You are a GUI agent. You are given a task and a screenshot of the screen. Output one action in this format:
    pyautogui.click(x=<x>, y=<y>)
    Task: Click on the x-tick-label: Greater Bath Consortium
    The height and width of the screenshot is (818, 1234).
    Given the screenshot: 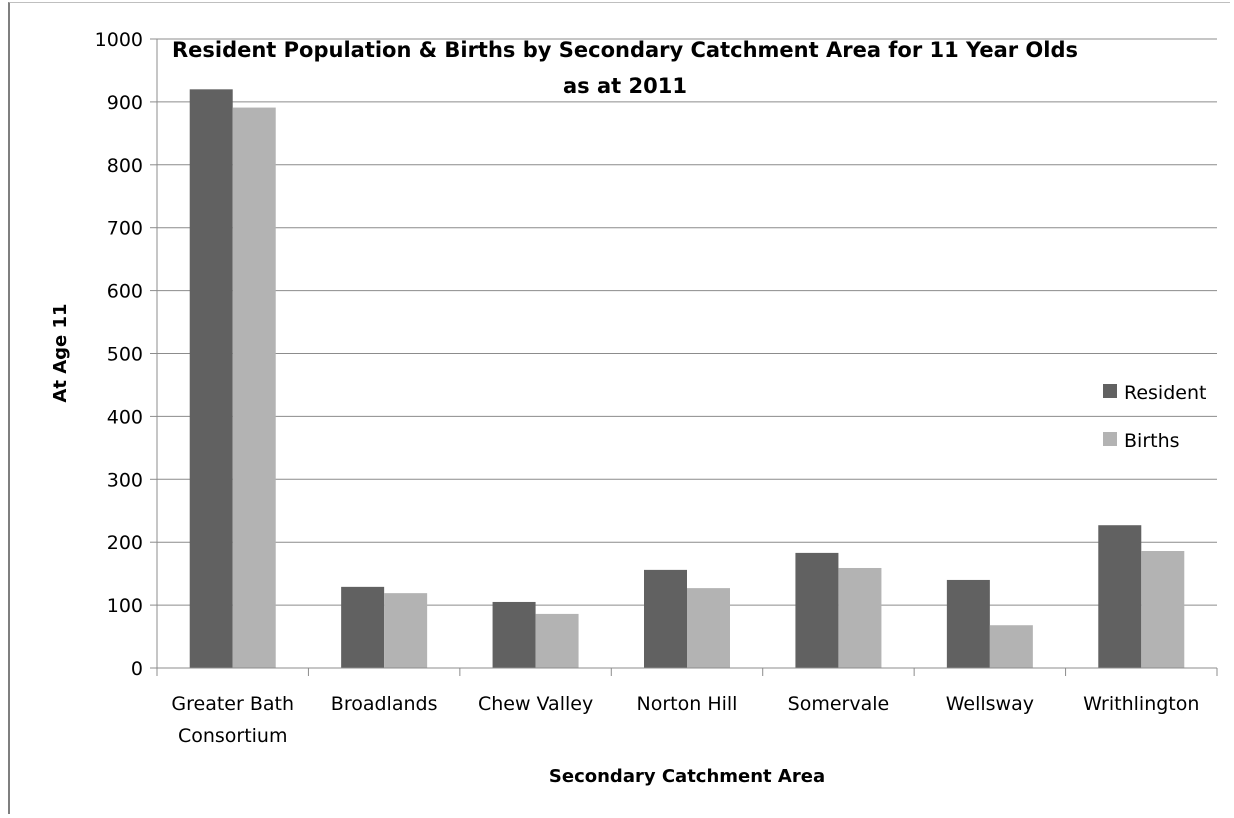 What is the action you would take?
    pyautogui.click(x=232, y=720)
    